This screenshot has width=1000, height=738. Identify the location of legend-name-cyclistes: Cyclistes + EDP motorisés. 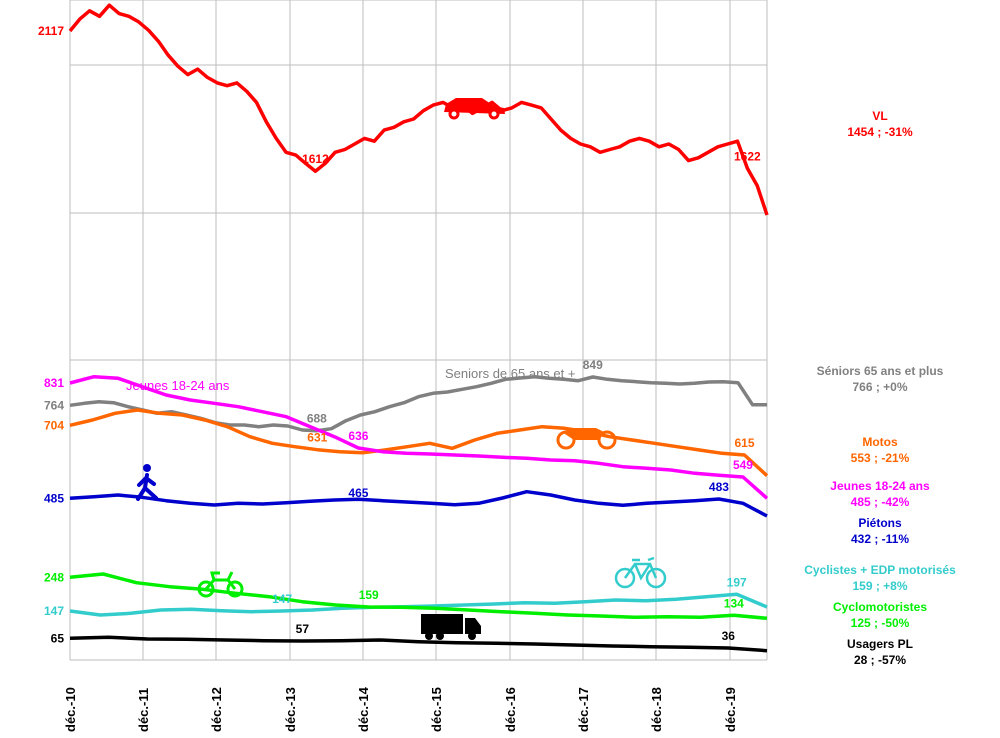
(880, 570).